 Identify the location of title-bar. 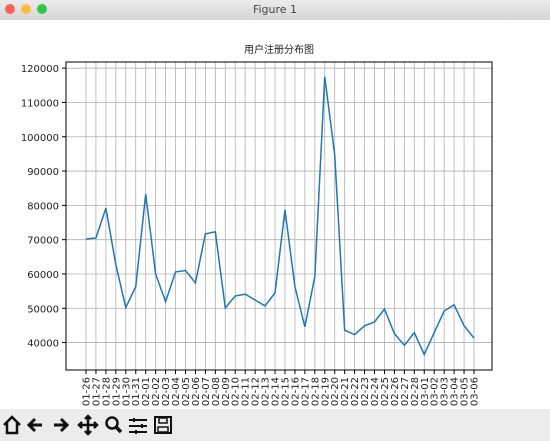
(275, 10).